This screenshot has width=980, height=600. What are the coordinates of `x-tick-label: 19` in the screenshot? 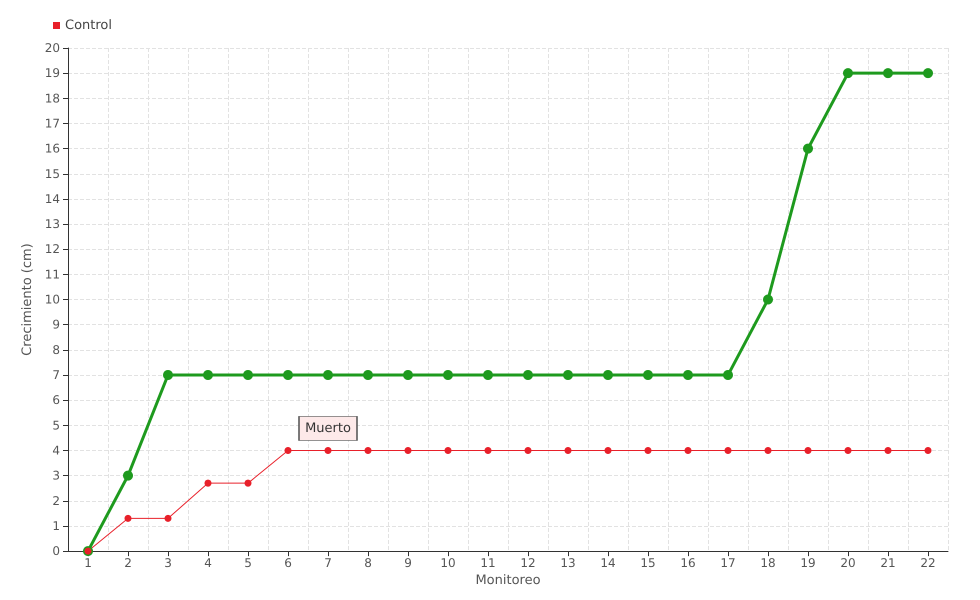 It's located at (808, 563).